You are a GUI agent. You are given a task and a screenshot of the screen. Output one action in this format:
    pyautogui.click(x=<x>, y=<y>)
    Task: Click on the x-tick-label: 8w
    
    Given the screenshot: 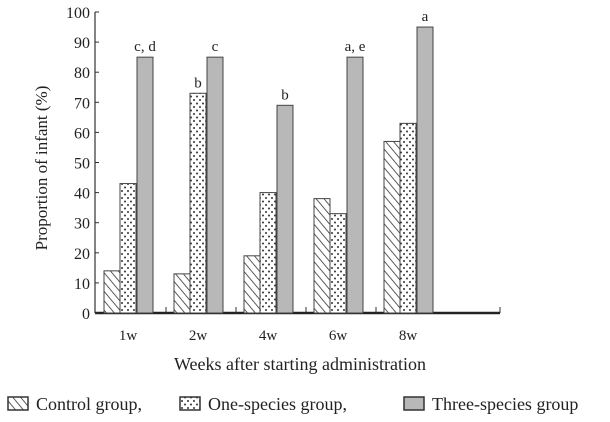 What is the action you would take?
    pyautogui.click(x=408, y=336)
    